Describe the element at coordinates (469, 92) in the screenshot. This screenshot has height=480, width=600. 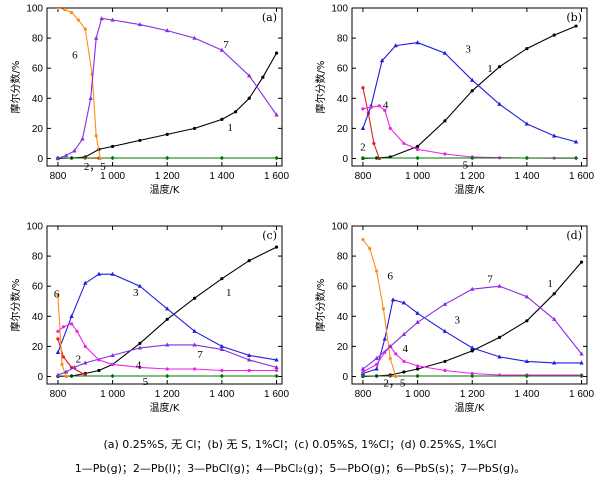
I see `series-layer` at that location.